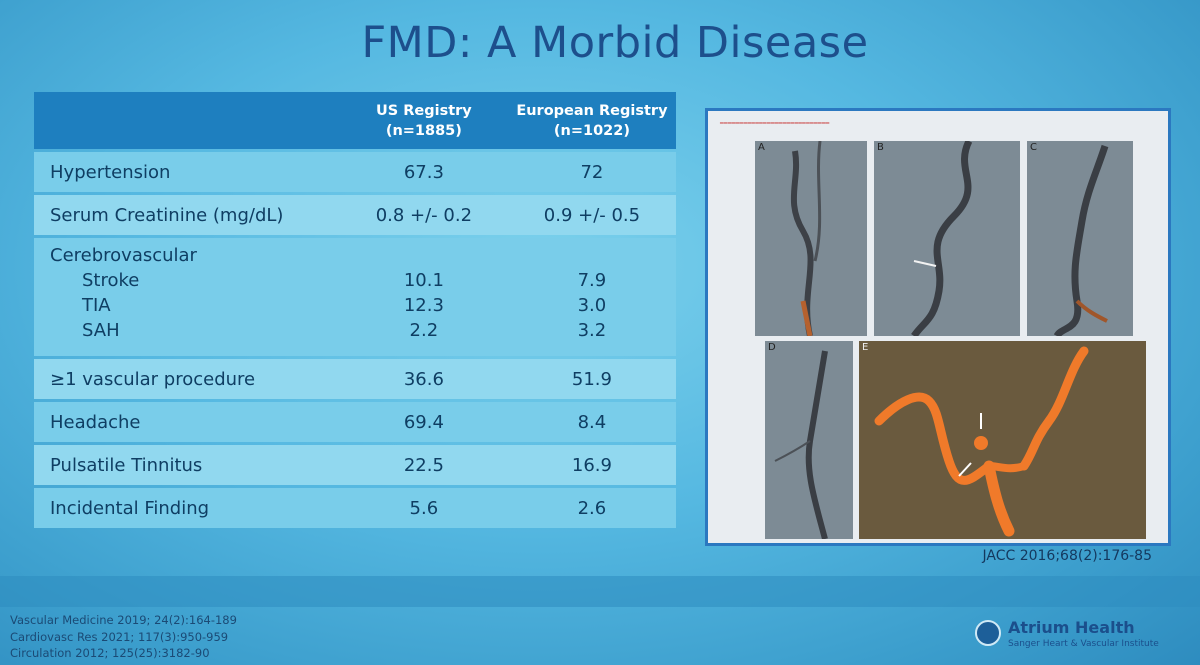 Image resolution: width=1200 pixels, height=665 pixels. I want to click on eu-value: 0.9 +/- 0.5, so click(591, 215).